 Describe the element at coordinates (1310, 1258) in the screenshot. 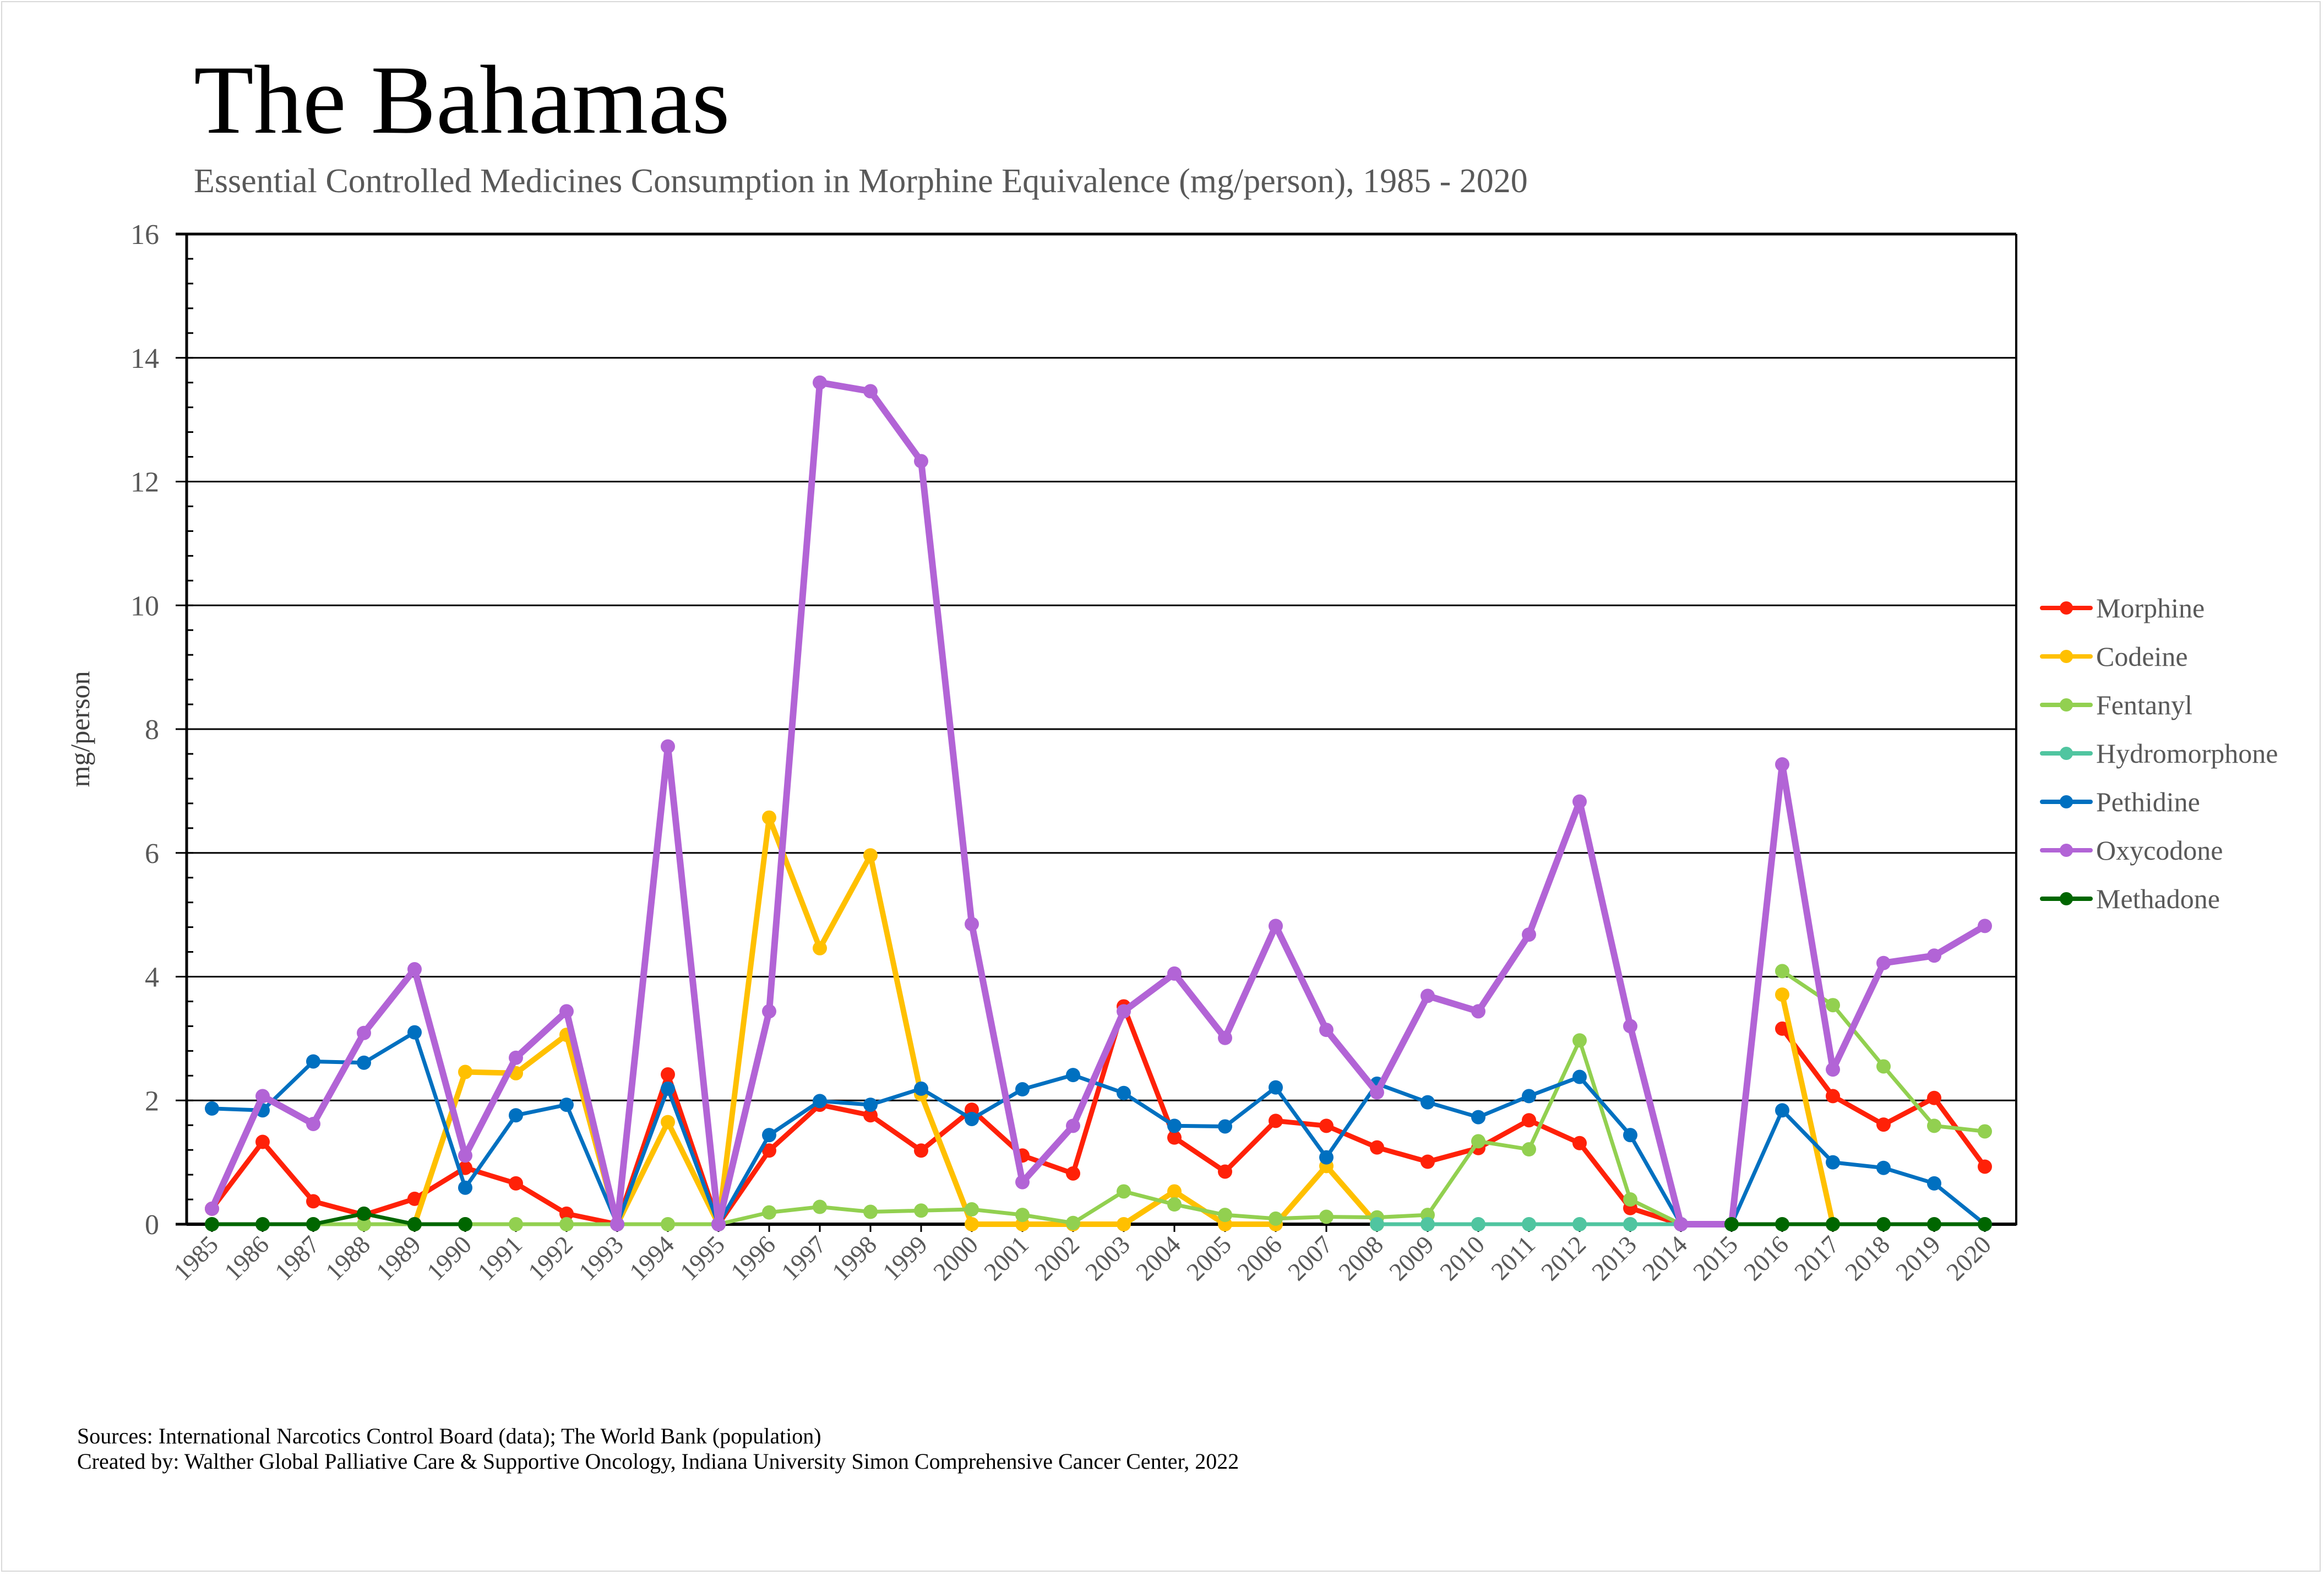

I see `x-tick-label: 2007` at that location.